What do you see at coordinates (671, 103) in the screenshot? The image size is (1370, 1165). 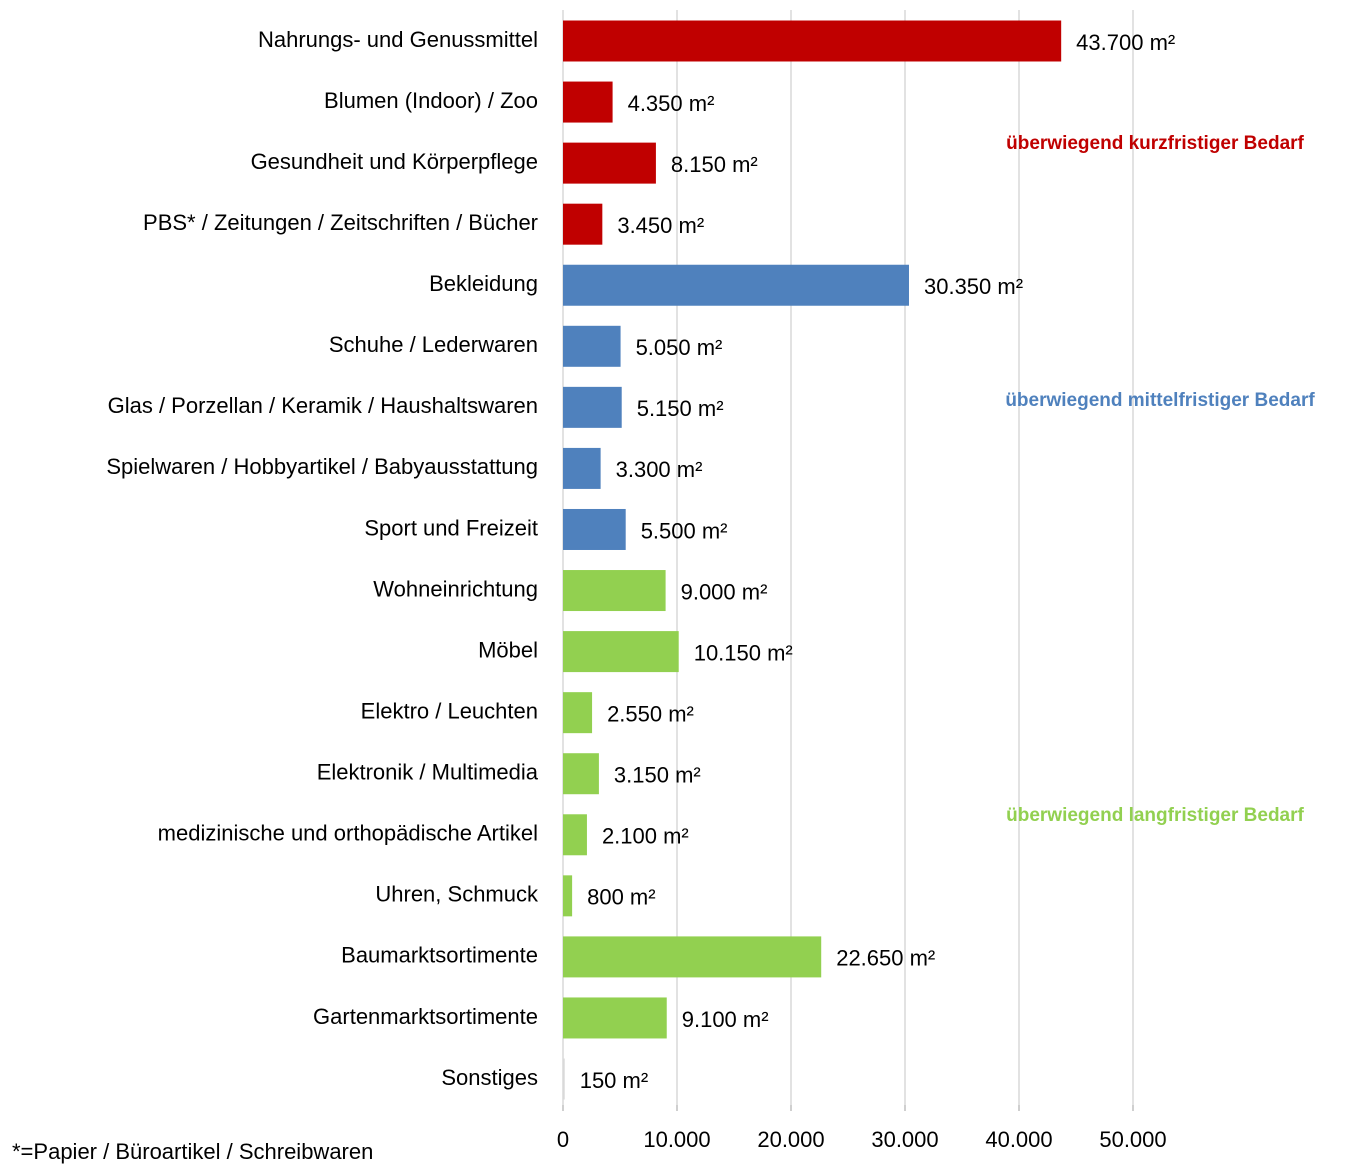 I see `value-label: 4.350 m²` at bounding box center [671, 103].